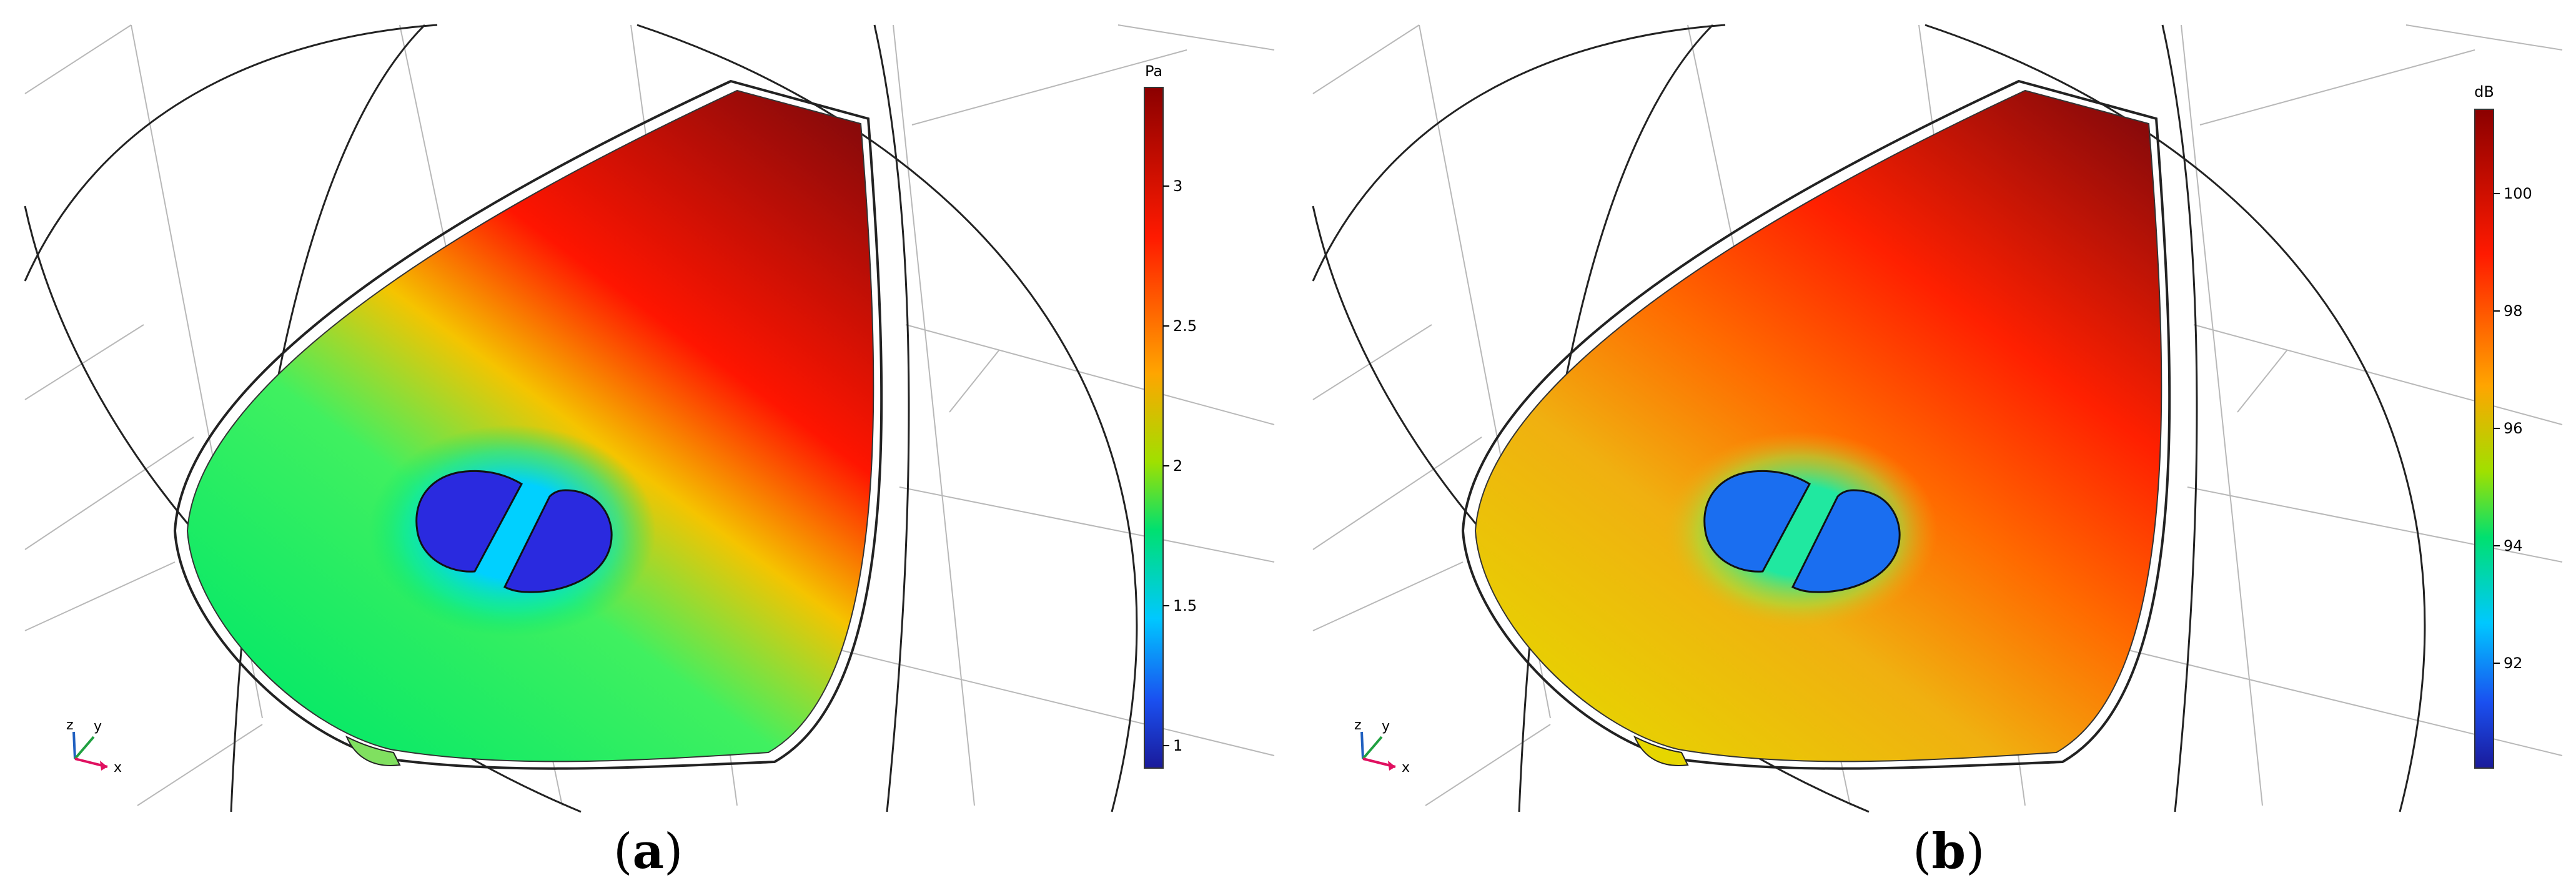  What do you see at coordinates (1185, 326) in the screenshot?
I see `colorbar-tick: 2.5` at bounding box center [1185, 326].